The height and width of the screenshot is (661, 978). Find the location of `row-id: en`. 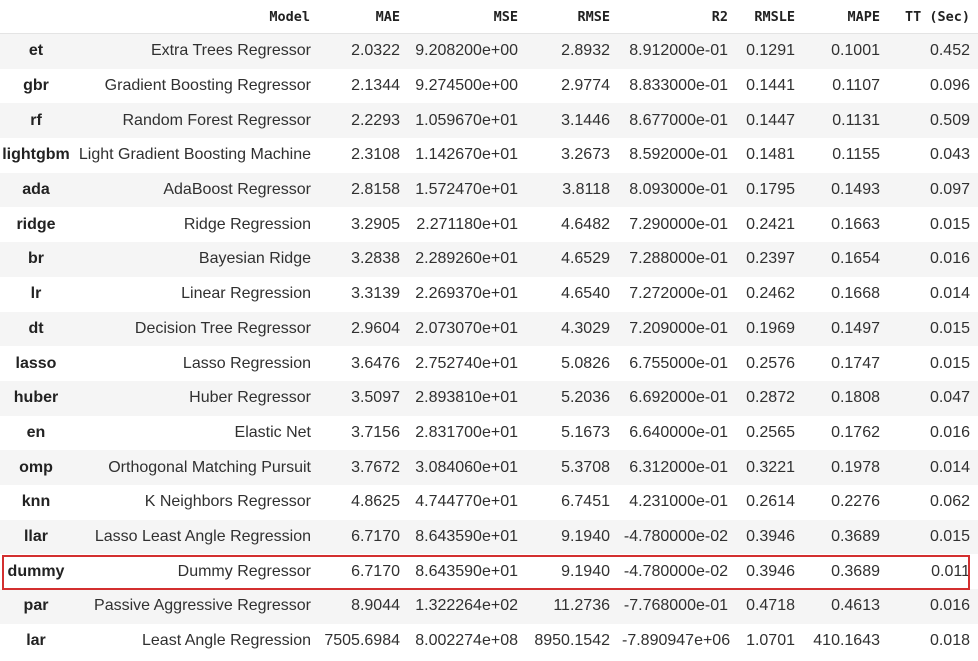

row-id: en is located at coordinates (36, 432).